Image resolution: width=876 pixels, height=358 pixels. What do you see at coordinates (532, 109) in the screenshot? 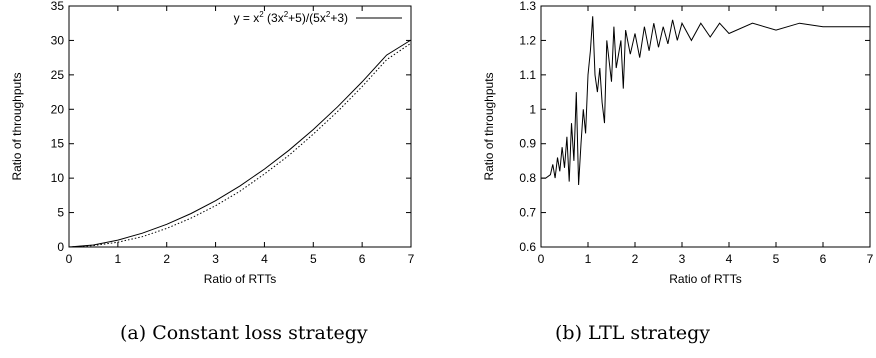
I see `y-tick-label: 1` at bounding box center [532, 109].